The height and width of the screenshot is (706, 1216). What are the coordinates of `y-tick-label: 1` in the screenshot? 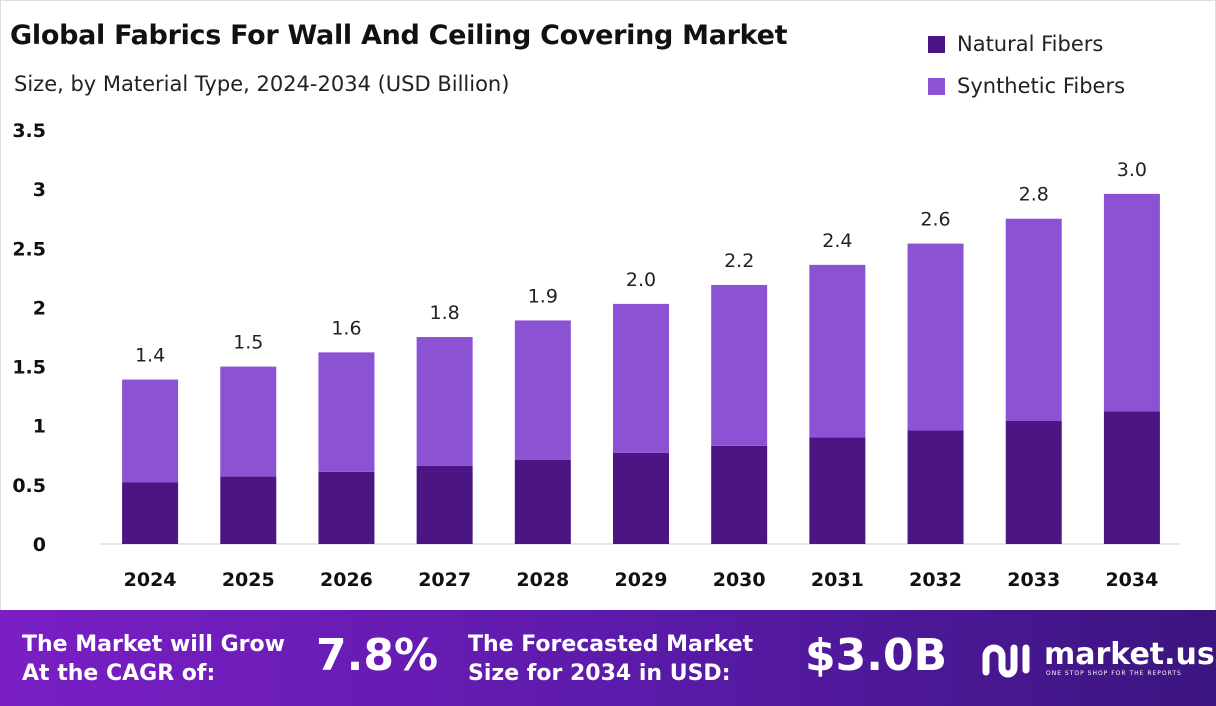 It's located at (39, 427).